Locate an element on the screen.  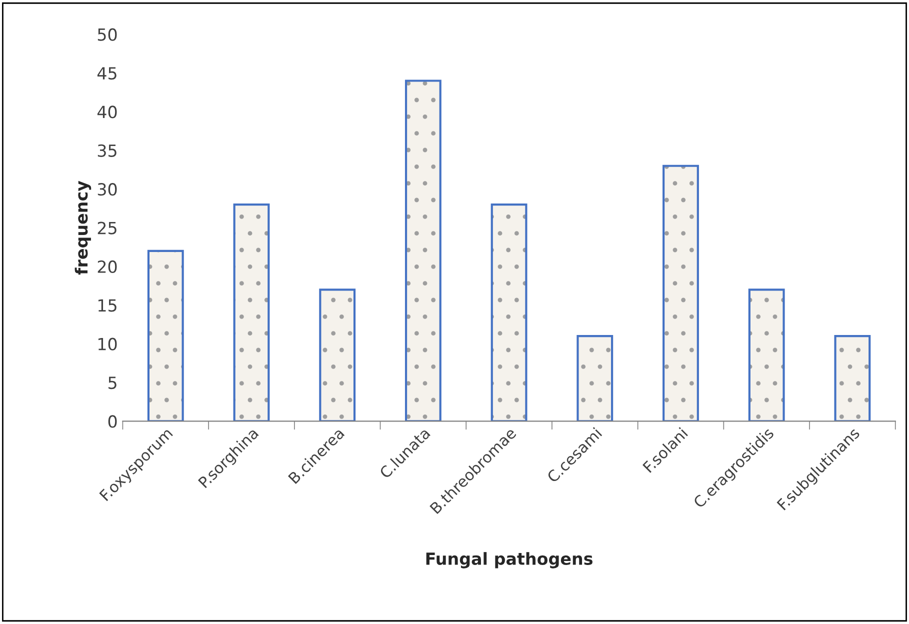
y-tick-label: 30 is located at coordinates (107, 189).